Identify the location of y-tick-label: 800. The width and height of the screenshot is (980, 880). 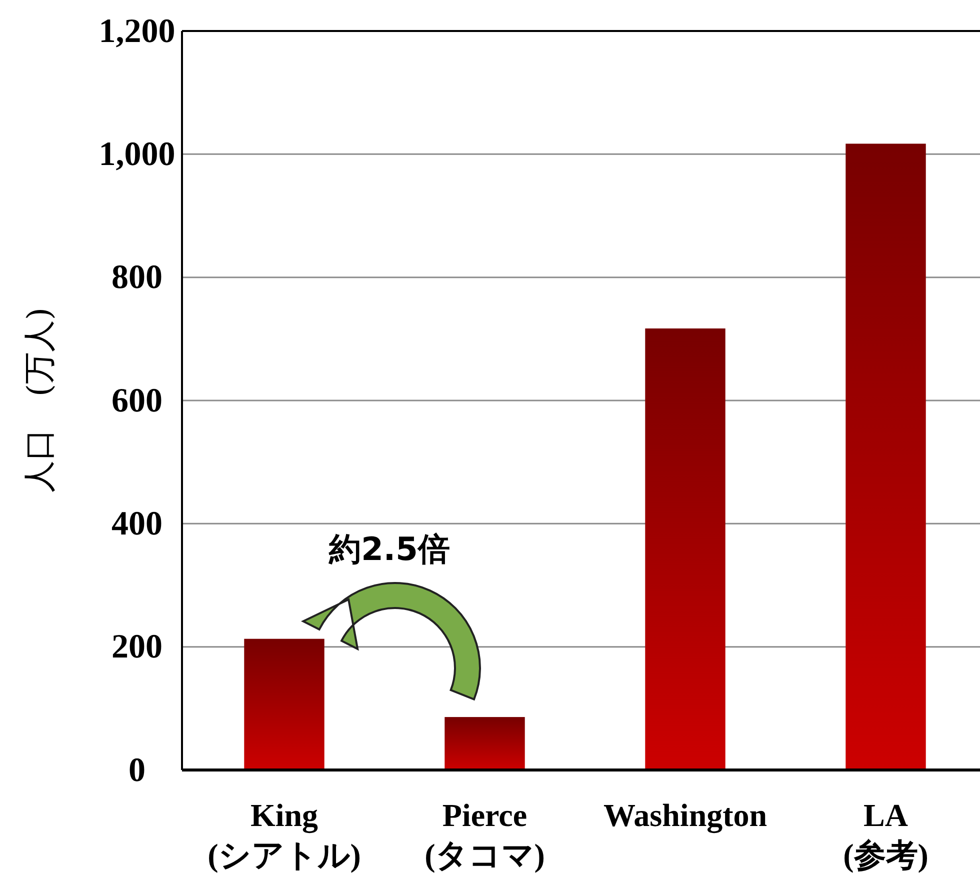
(137, 277).